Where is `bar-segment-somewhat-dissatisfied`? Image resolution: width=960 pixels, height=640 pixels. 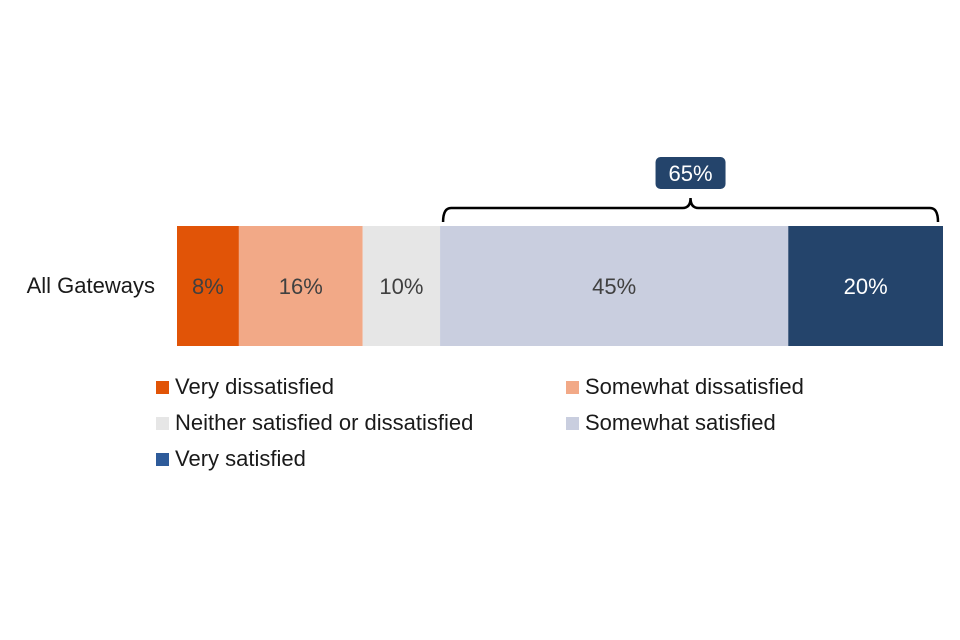
bar-segment-somewhat-dissatisfied is located at coordinates (300, 286).